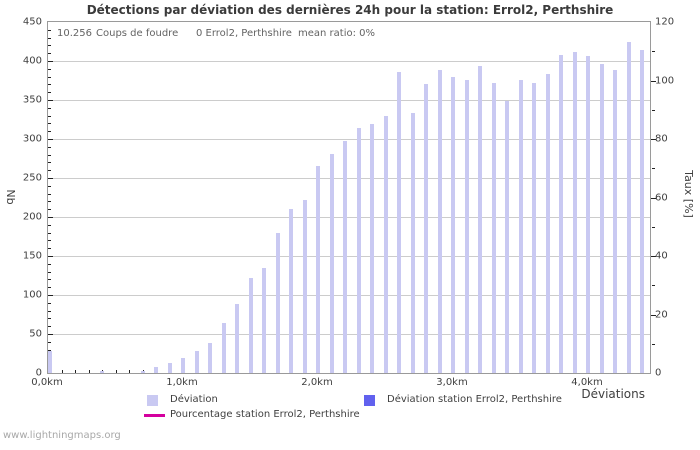 This screenshot has height=450, width=700. What do you see at coordinates (337, 33) in the screenshot?
I see `mean-ratio-label: mean ratio: 0%` at bounding box center [337, 33].